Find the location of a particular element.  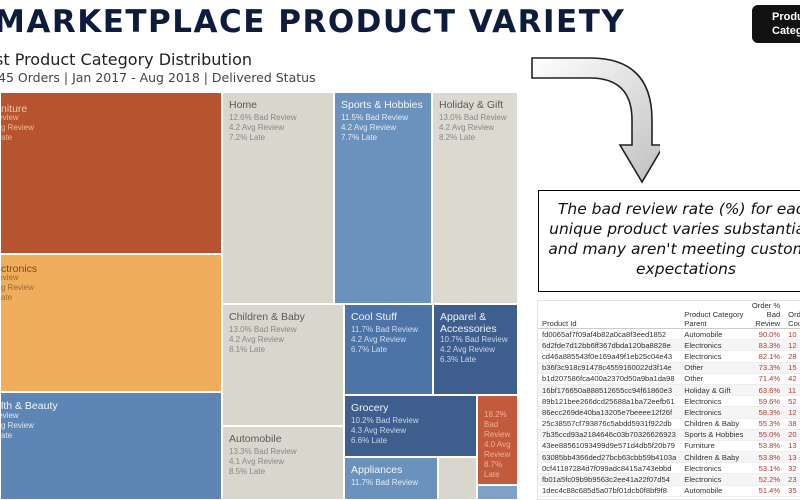

cell-avg: 4.0 Avg Review is located at coordinates (497, 449).